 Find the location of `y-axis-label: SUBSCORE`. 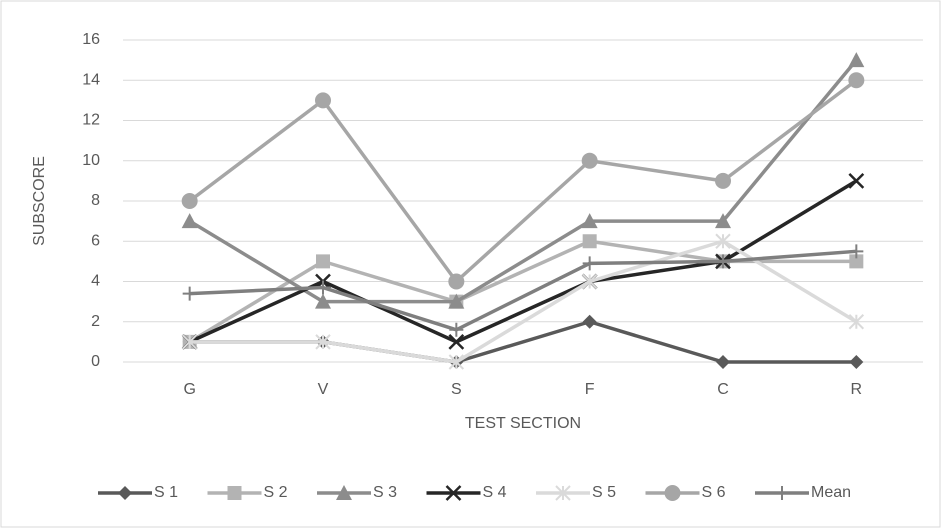

y-axis-label: SUBSCORE is located at coordinates (39, 201).